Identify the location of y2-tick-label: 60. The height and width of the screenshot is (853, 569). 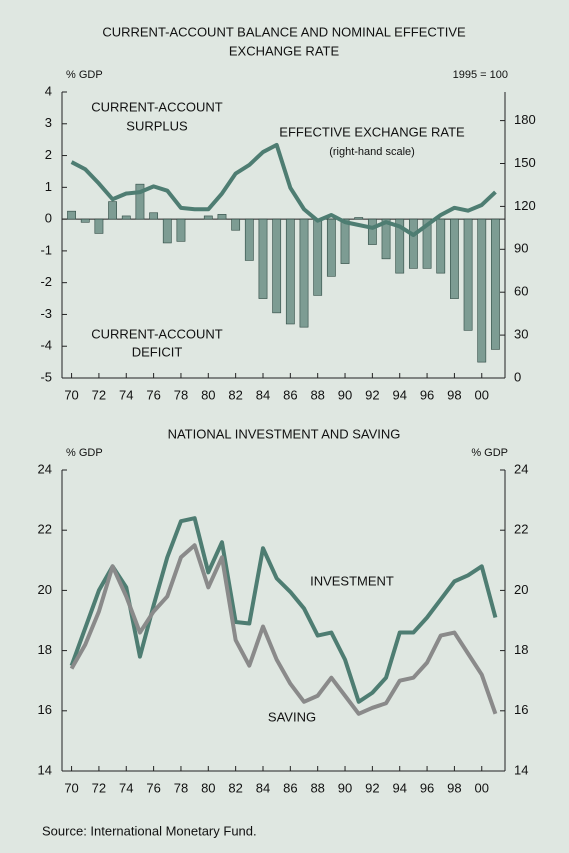
(521, 291).